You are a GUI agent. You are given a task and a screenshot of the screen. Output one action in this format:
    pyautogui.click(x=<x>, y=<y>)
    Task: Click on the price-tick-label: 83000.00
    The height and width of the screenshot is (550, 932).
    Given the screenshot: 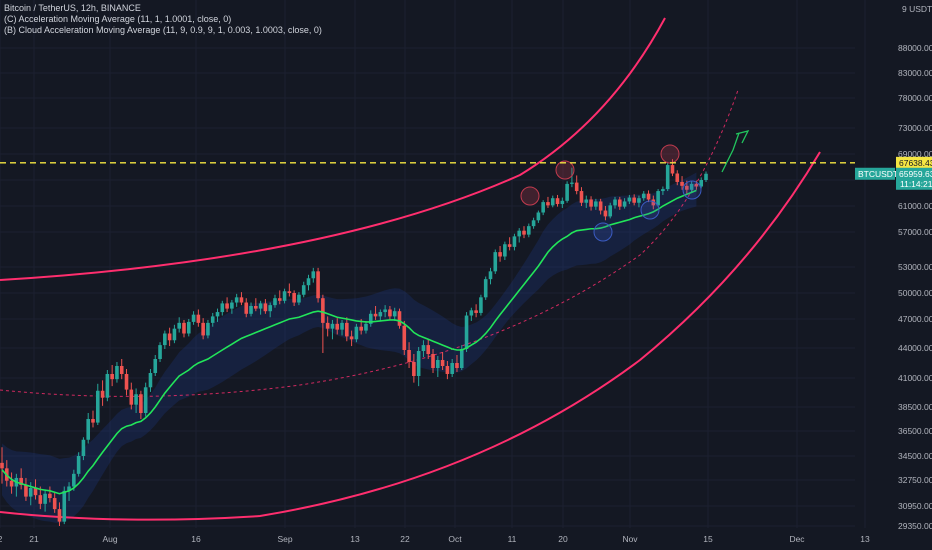 What is the action you would take?
    pyautogui.click(x=915, y=73)
    